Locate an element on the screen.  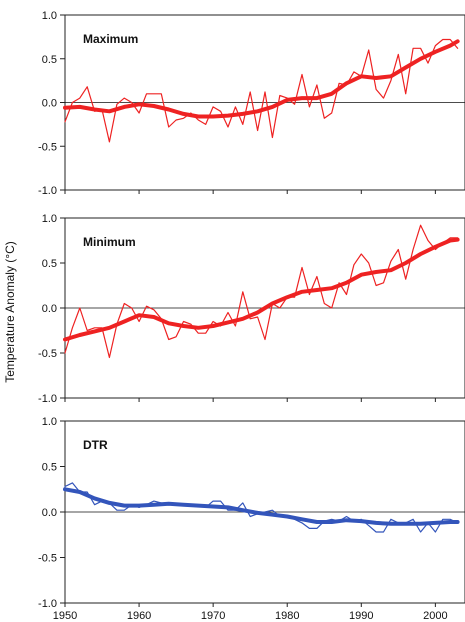
annual-series-line is located at coordinates (261, 90).